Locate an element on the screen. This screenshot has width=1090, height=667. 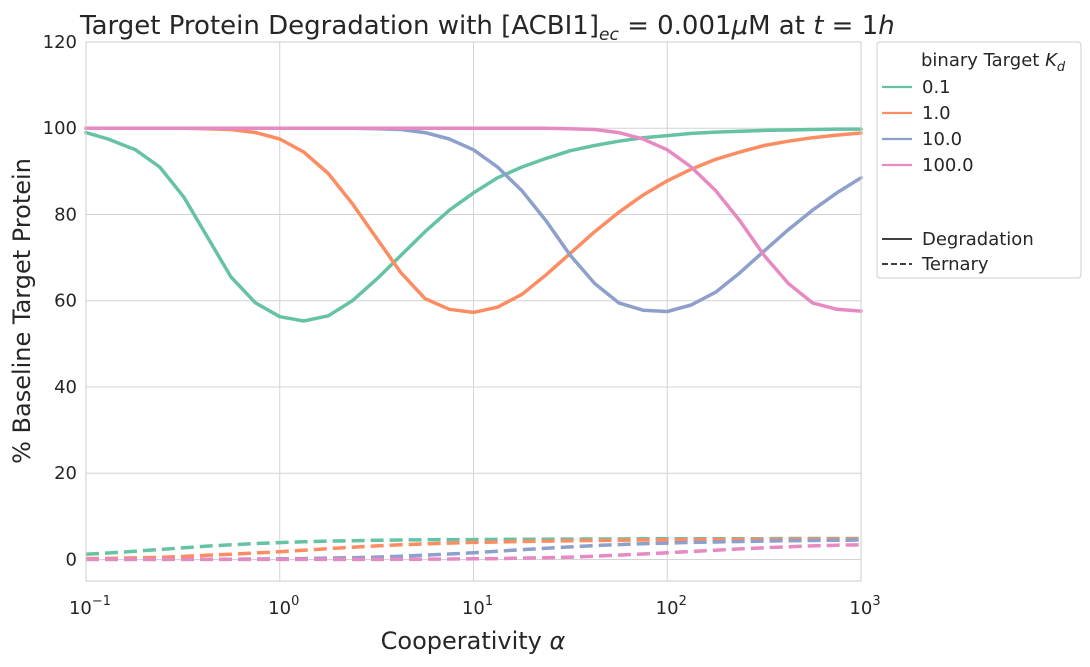
y-tick-labels: 0 20 40 60 80 100 120 is located at coordinates (60, 301).